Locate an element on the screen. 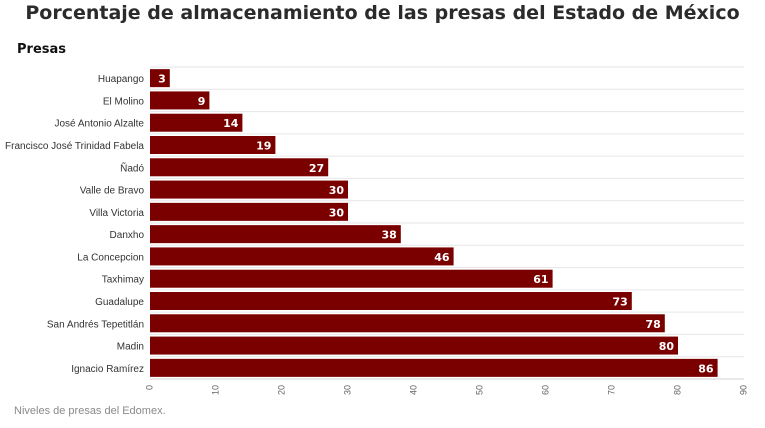 The image size is (765, 428). category-label: Huapango is located at coordinates (121, 79).